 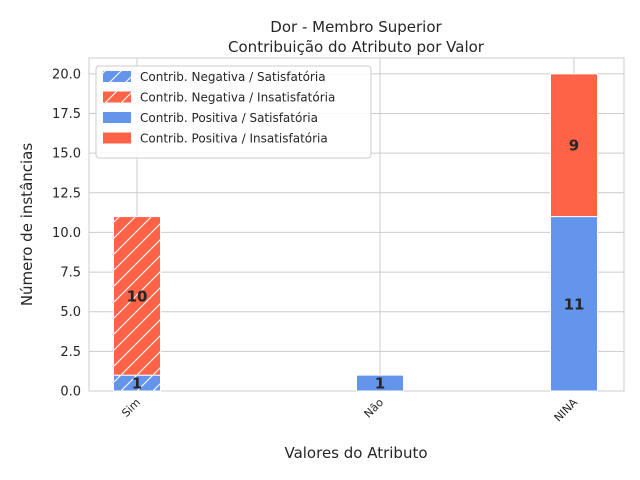 What do you see at coordinates (66, 74) in the screenshot?
I see `y-tick-label: 20.0` at bounding box center [66, 74].